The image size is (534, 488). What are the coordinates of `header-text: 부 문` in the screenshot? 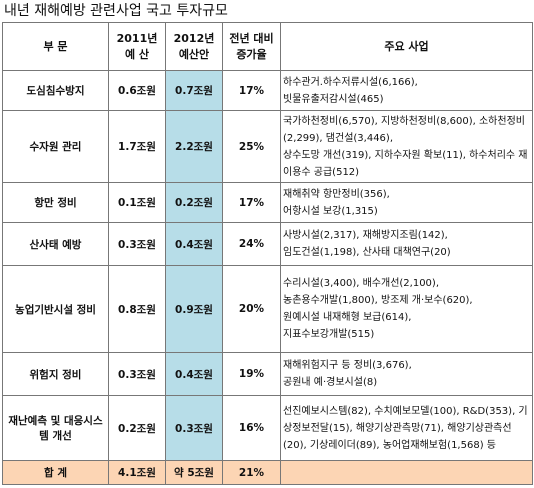 It's located at (55, 46).